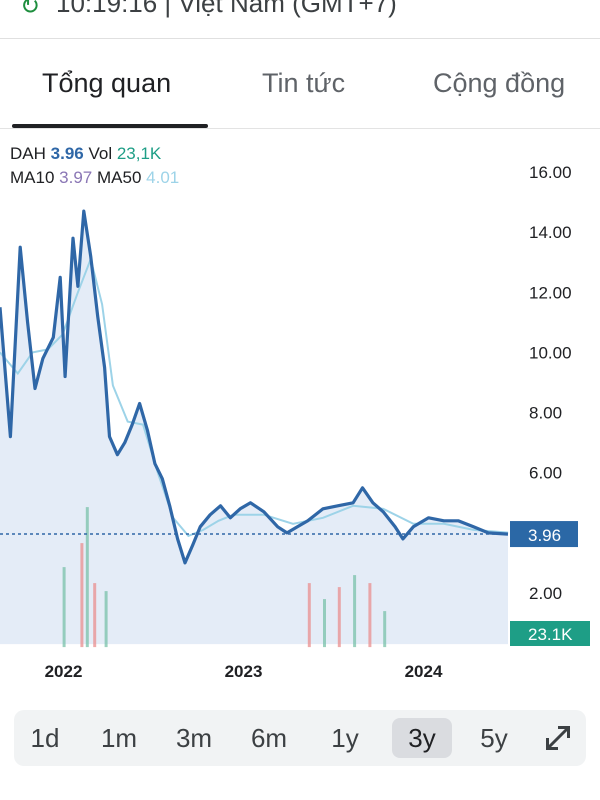 The height and width of the screenshot is (800, 600). Describe the element at coordinates (244, 671) in the screenshot. I see `x-tick-label: 2023` at that location.